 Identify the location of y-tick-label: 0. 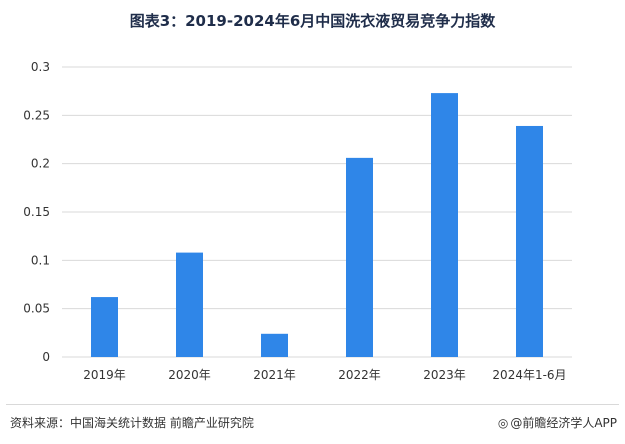
(46, 357).